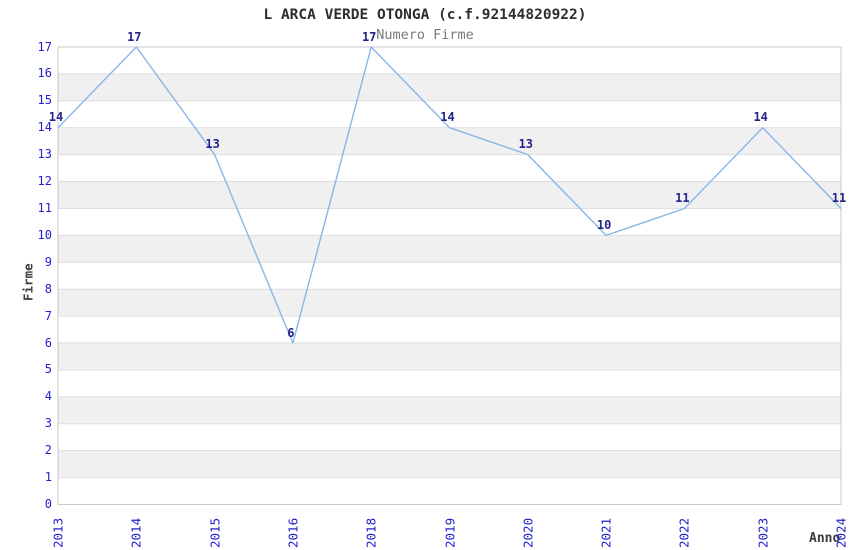 This screenshot has height=550, width=850. What do you see at coordinates (44, 207) in the screenshot?
I see `y-tick-label: 11` at bounding box center [44, 207].